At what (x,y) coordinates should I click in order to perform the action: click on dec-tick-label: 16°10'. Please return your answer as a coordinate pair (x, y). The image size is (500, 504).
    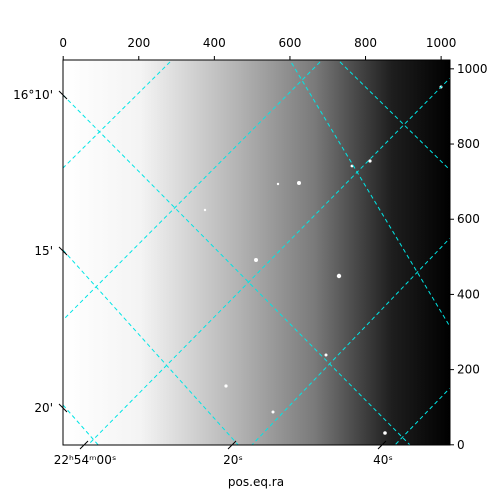
    Looking at the image, I should click on (33, 95).